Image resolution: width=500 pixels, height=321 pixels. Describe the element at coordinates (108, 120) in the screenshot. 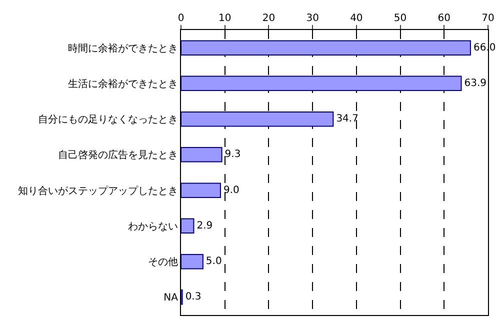

I see `y-tick-label: 自分にもの足りなくなったとき` at that location.